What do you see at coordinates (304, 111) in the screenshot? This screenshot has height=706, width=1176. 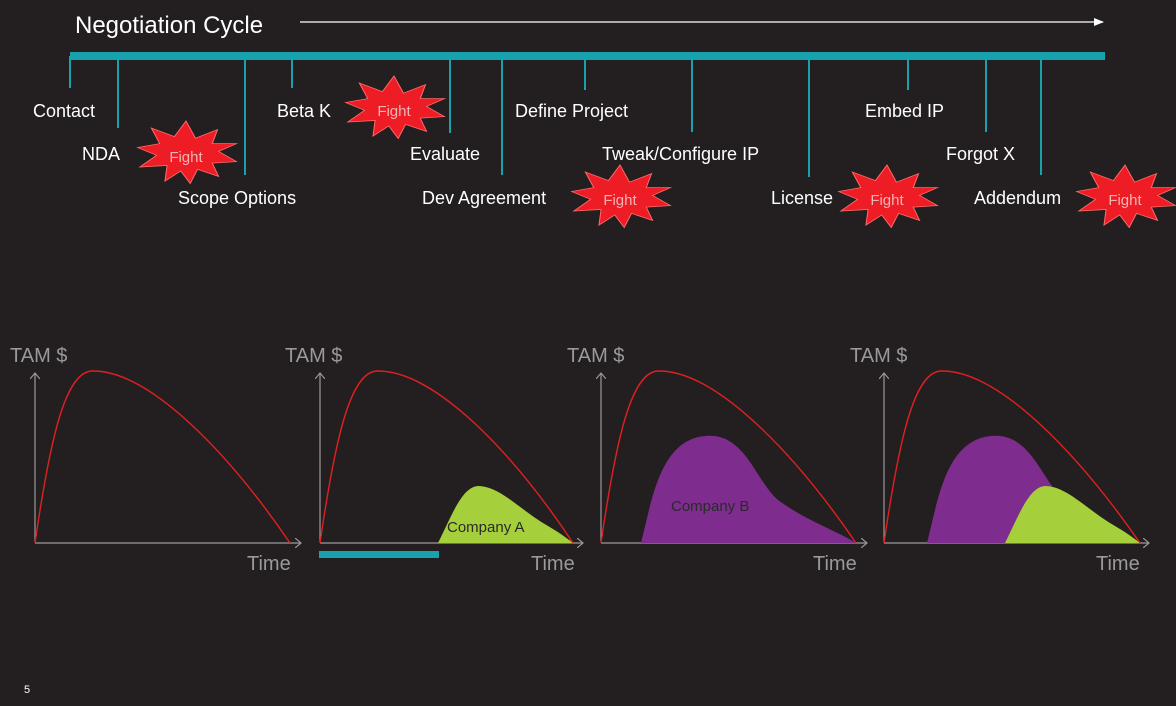 I see `step-beta-k: Beta K` at bounding box center [304, 111].